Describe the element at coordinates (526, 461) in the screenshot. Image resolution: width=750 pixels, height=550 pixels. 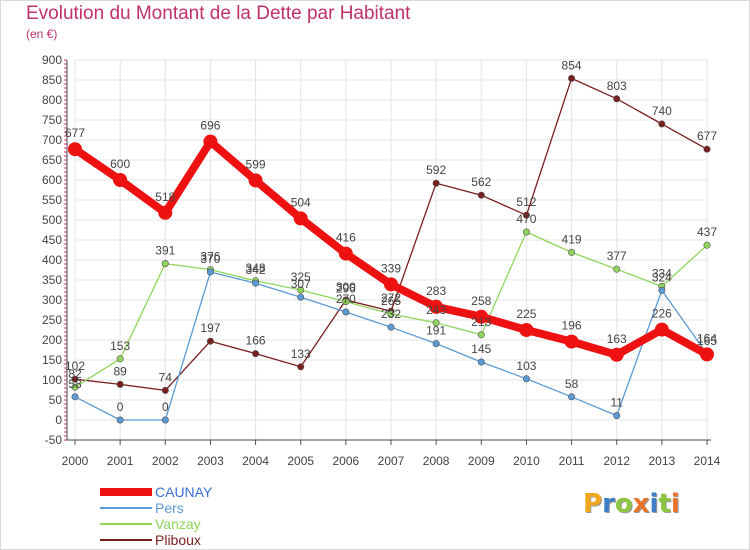
I see `x-tick-label: 2010` at that location.